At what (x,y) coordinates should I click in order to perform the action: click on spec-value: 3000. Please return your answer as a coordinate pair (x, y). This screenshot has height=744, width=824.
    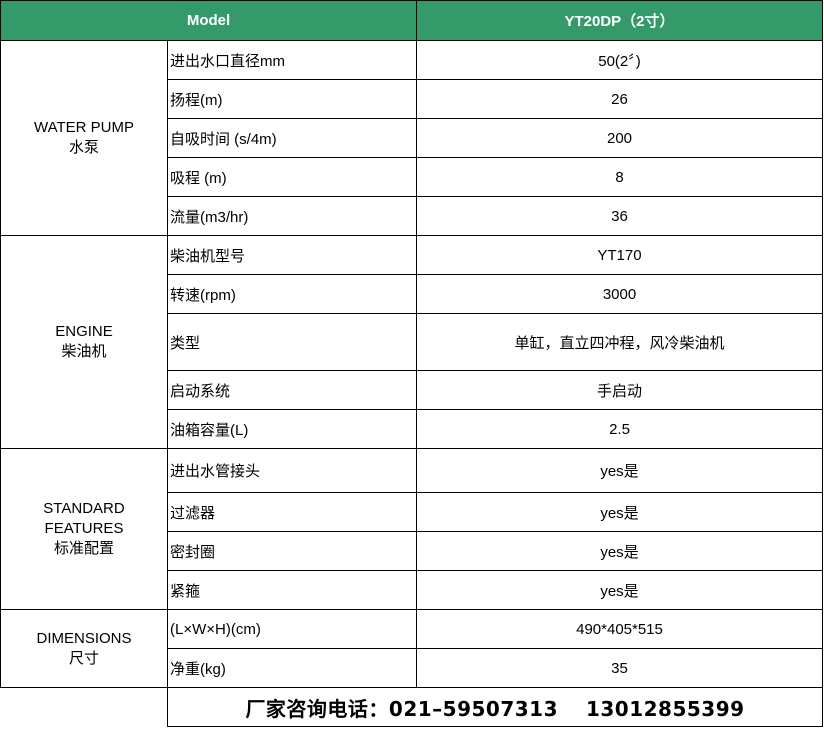
    Looking at the image, I should click on (619, 294).